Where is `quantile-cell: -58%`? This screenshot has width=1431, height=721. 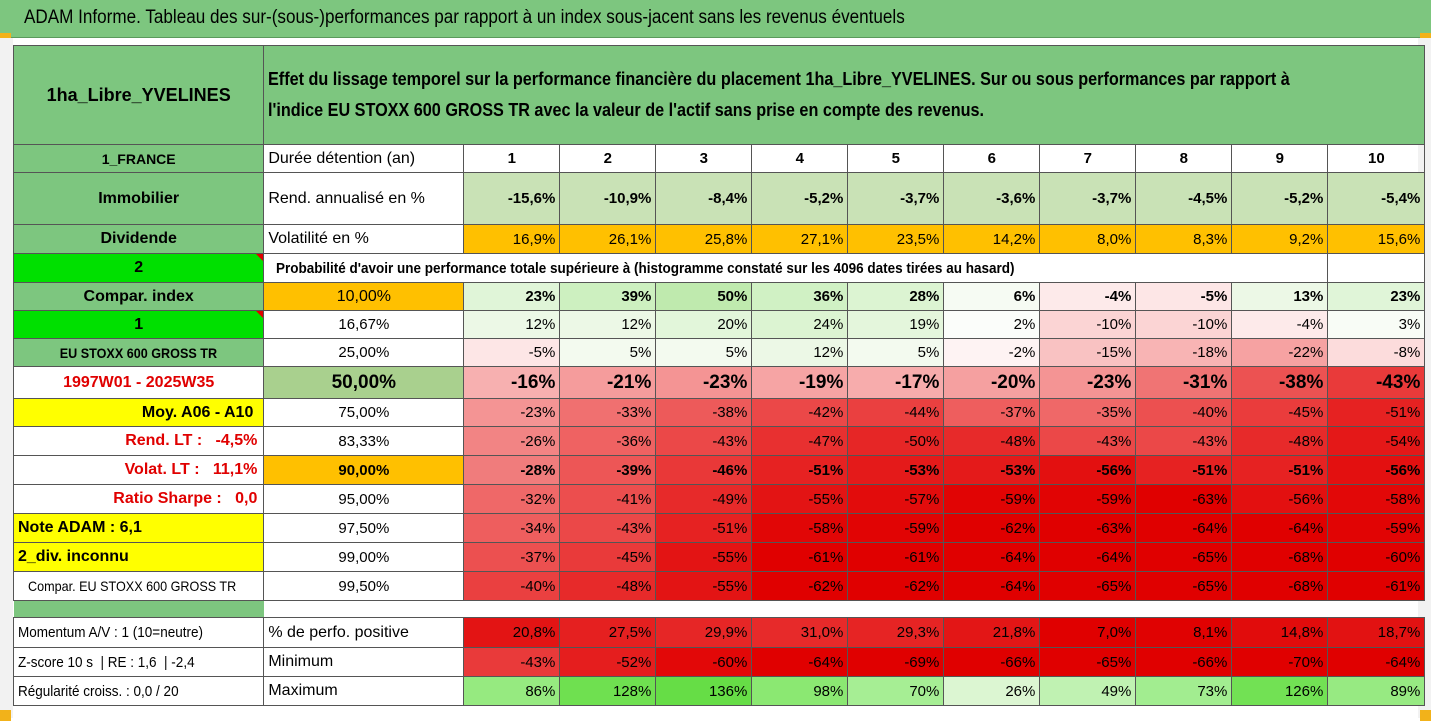 quantile-cell: -58% is located at coordinates (1376, 499).